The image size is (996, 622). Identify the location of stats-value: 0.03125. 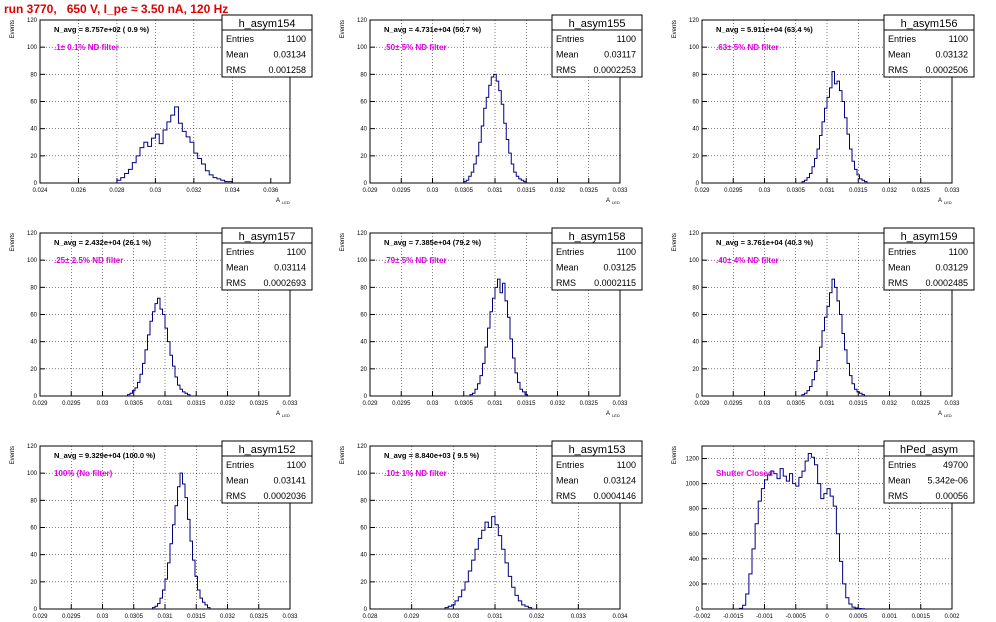
(619, 268).